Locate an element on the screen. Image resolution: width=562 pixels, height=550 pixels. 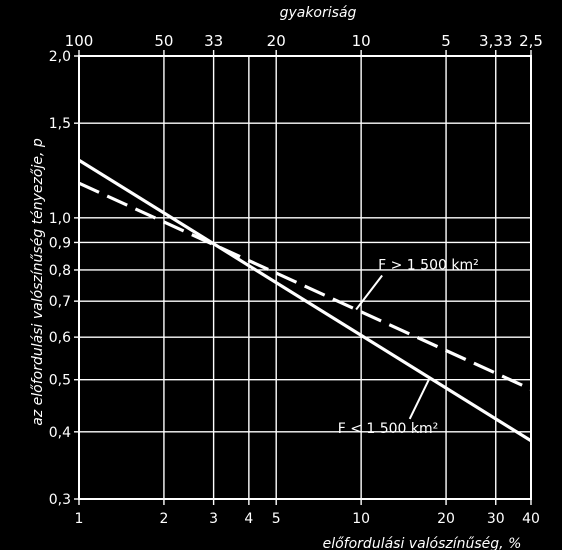
x-tick-label: 10 is located at coordinates (361, 519).